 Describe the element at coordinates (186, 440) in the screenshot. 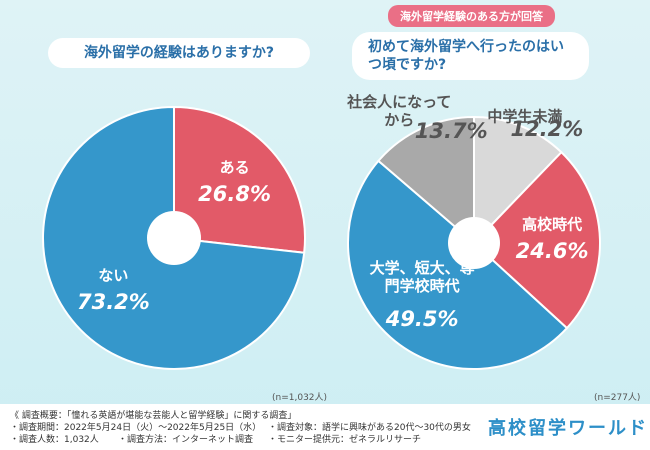

I see `footer-line: ・調査方法：インターネット調査` at that location.